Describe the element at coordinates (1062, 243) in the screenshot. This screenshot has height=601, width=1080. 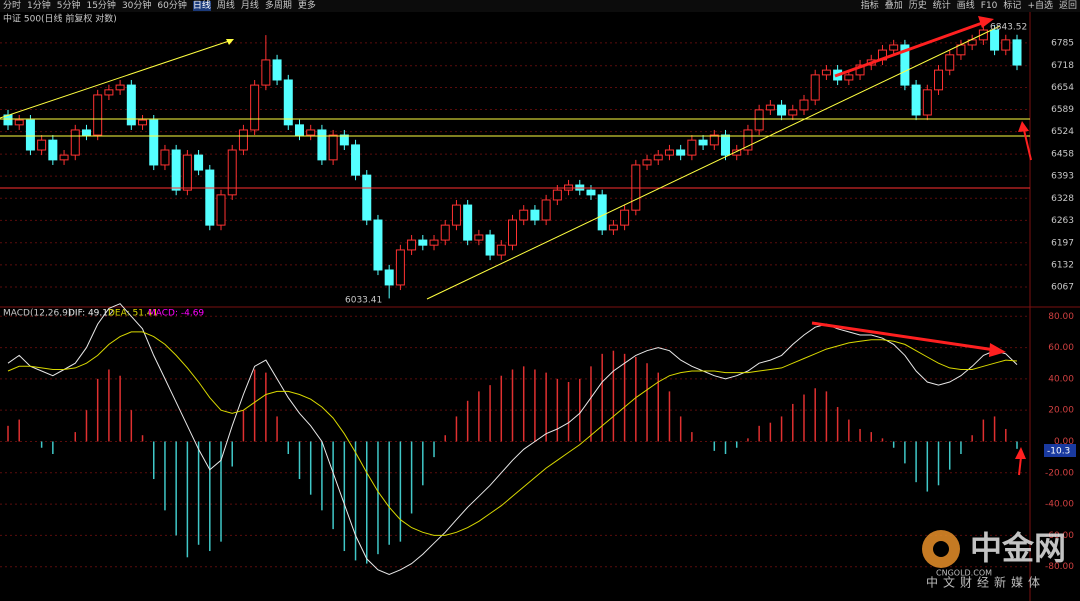
I see `y-tick-label: 6197` at that location.